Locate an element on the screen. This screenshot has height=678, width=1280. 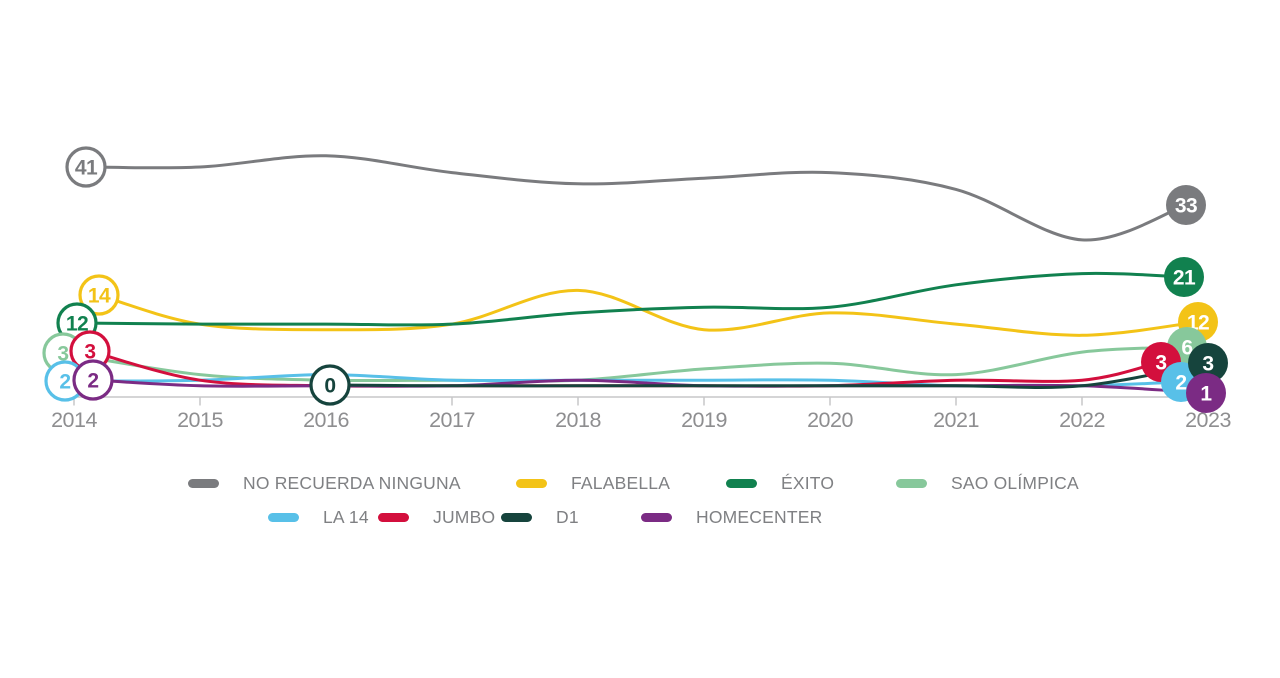
legend-swatch-la-14-icon is located at coordinates (283, 517).